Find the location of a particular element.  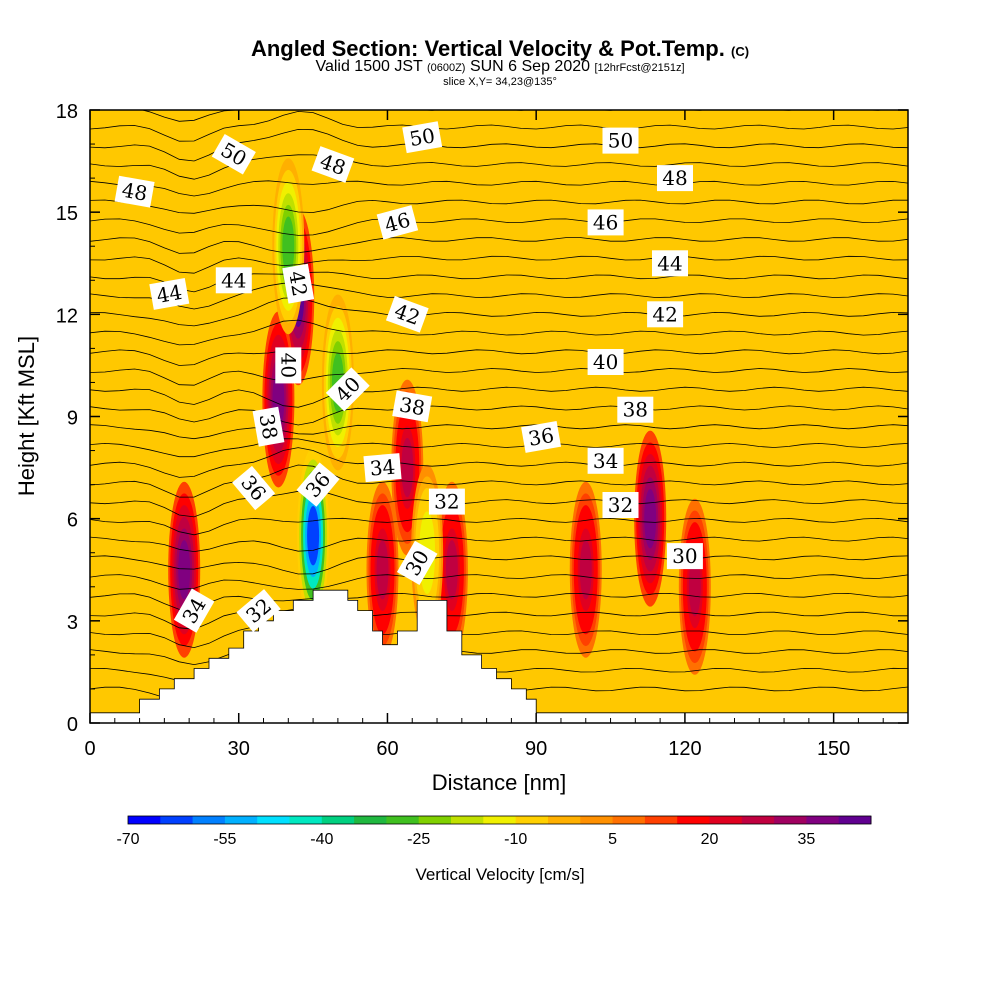

y-axis-title: Height [Kft MSL] is located at coordinates (26, 416).